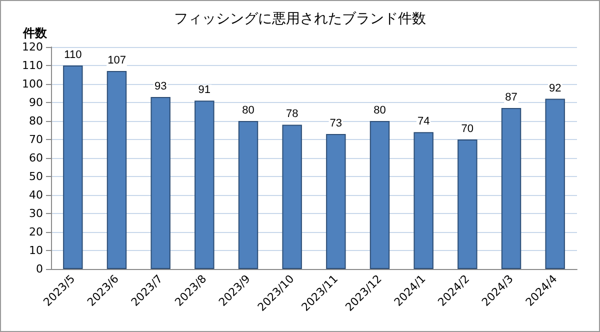 This screenshot has height=332, width=600. I want to click on data-label: 107, so click(117, 60).